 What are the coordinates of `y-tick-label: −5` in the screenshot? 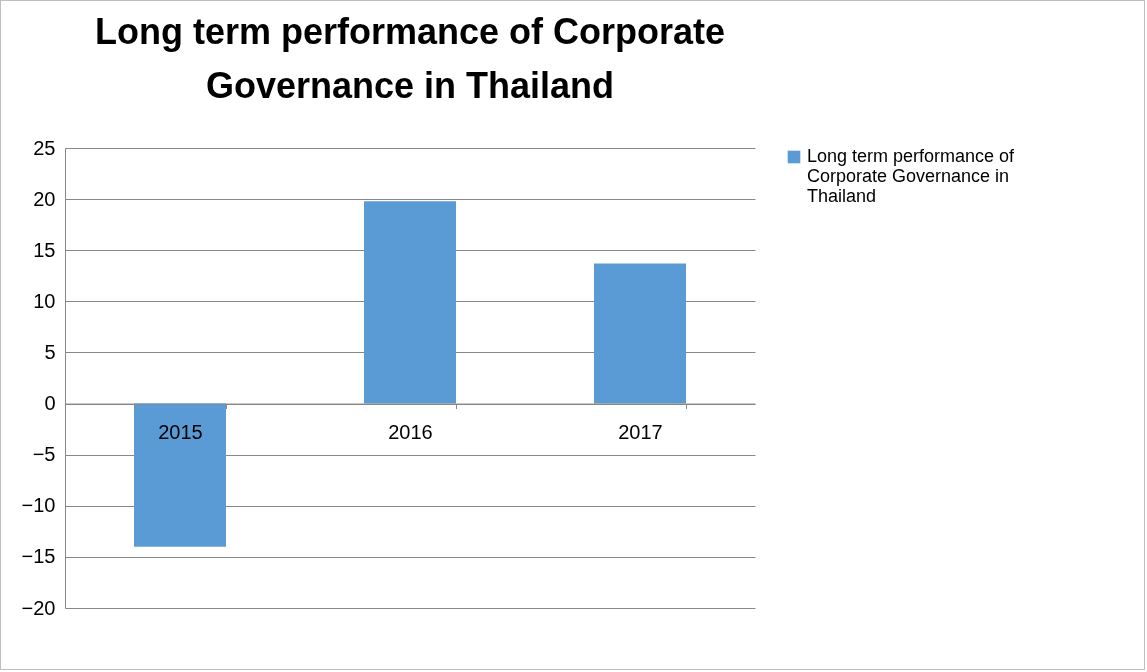 It's located at (44, 454).